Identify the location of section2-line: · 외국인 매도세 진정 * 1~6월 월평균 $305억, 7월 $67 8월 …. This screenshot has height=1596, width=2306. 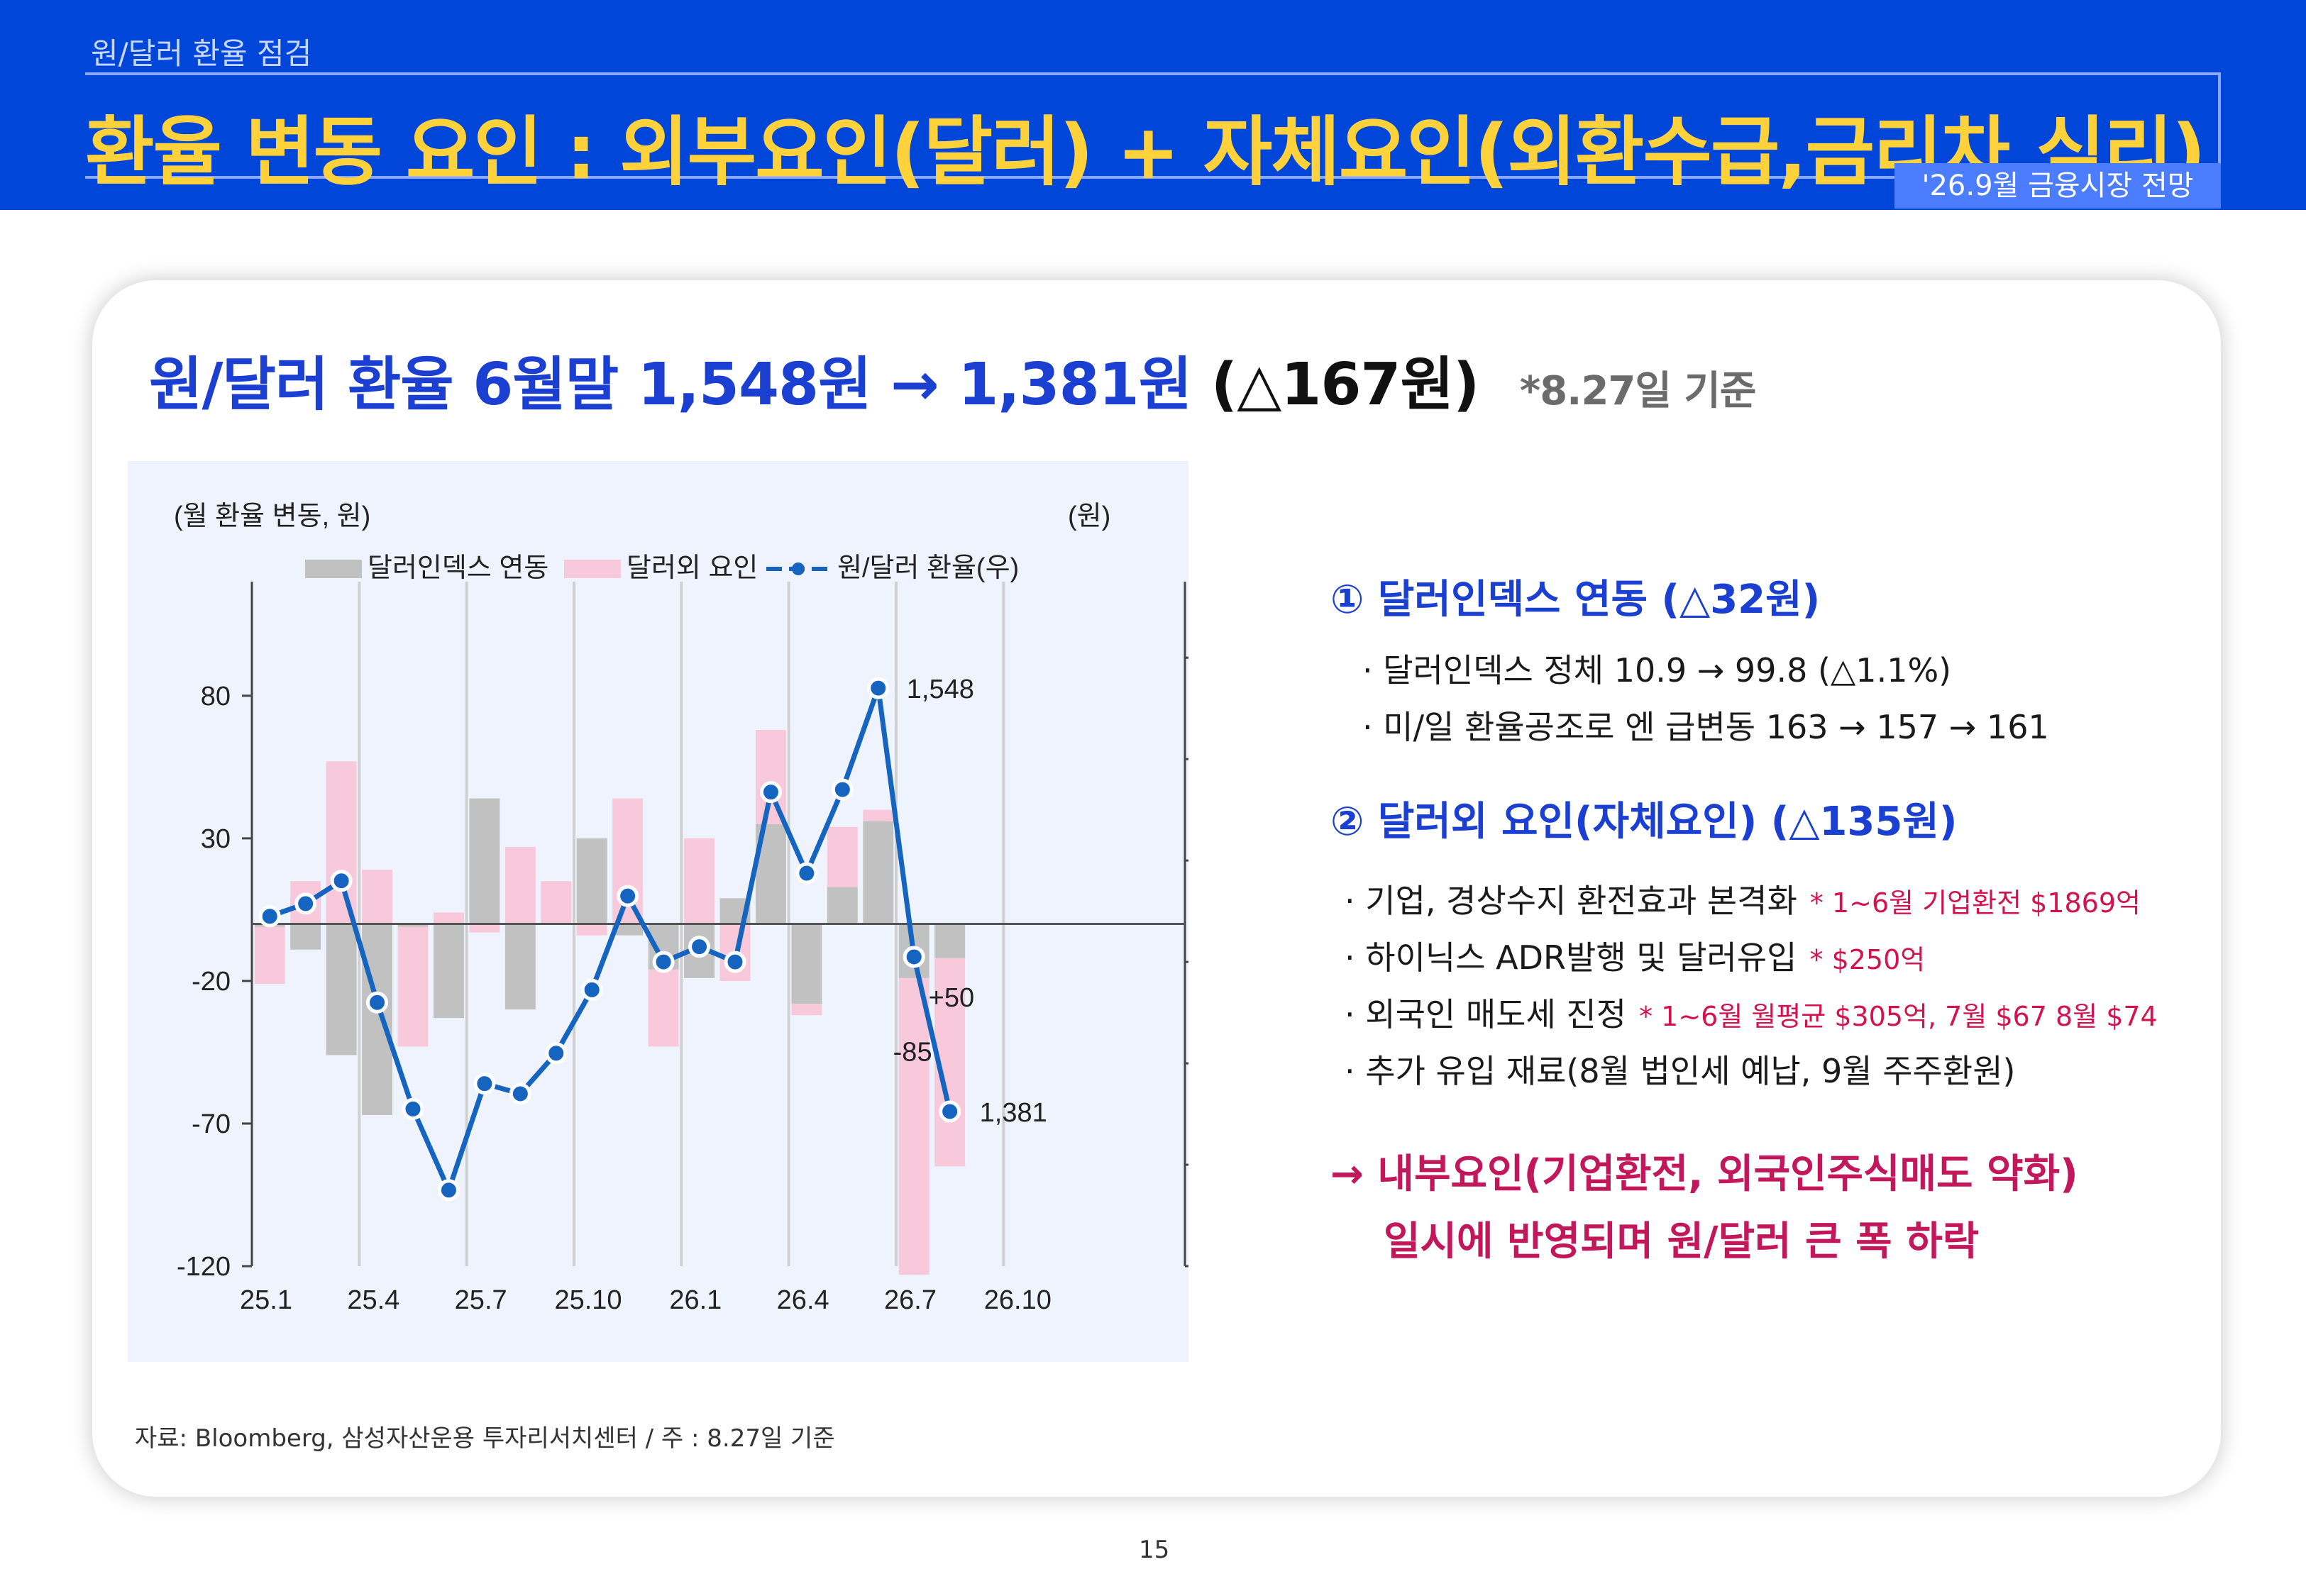
(1764, 1012).